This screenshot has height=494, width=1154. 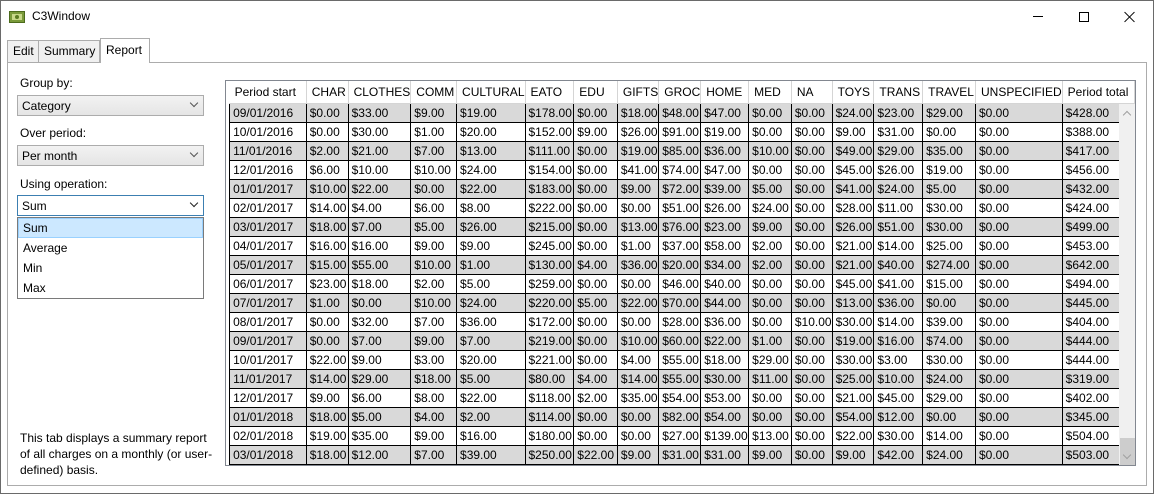 I want to click on table-cell: $82.00, so click(x=680, y=416).